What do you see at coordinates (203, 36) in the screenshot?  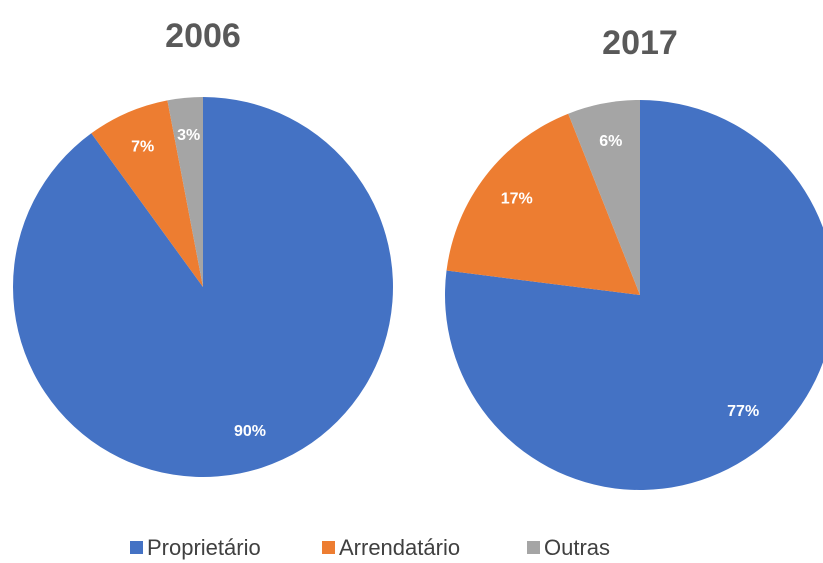 I see `chart-title: 2006` at bounding box center [203, 36].